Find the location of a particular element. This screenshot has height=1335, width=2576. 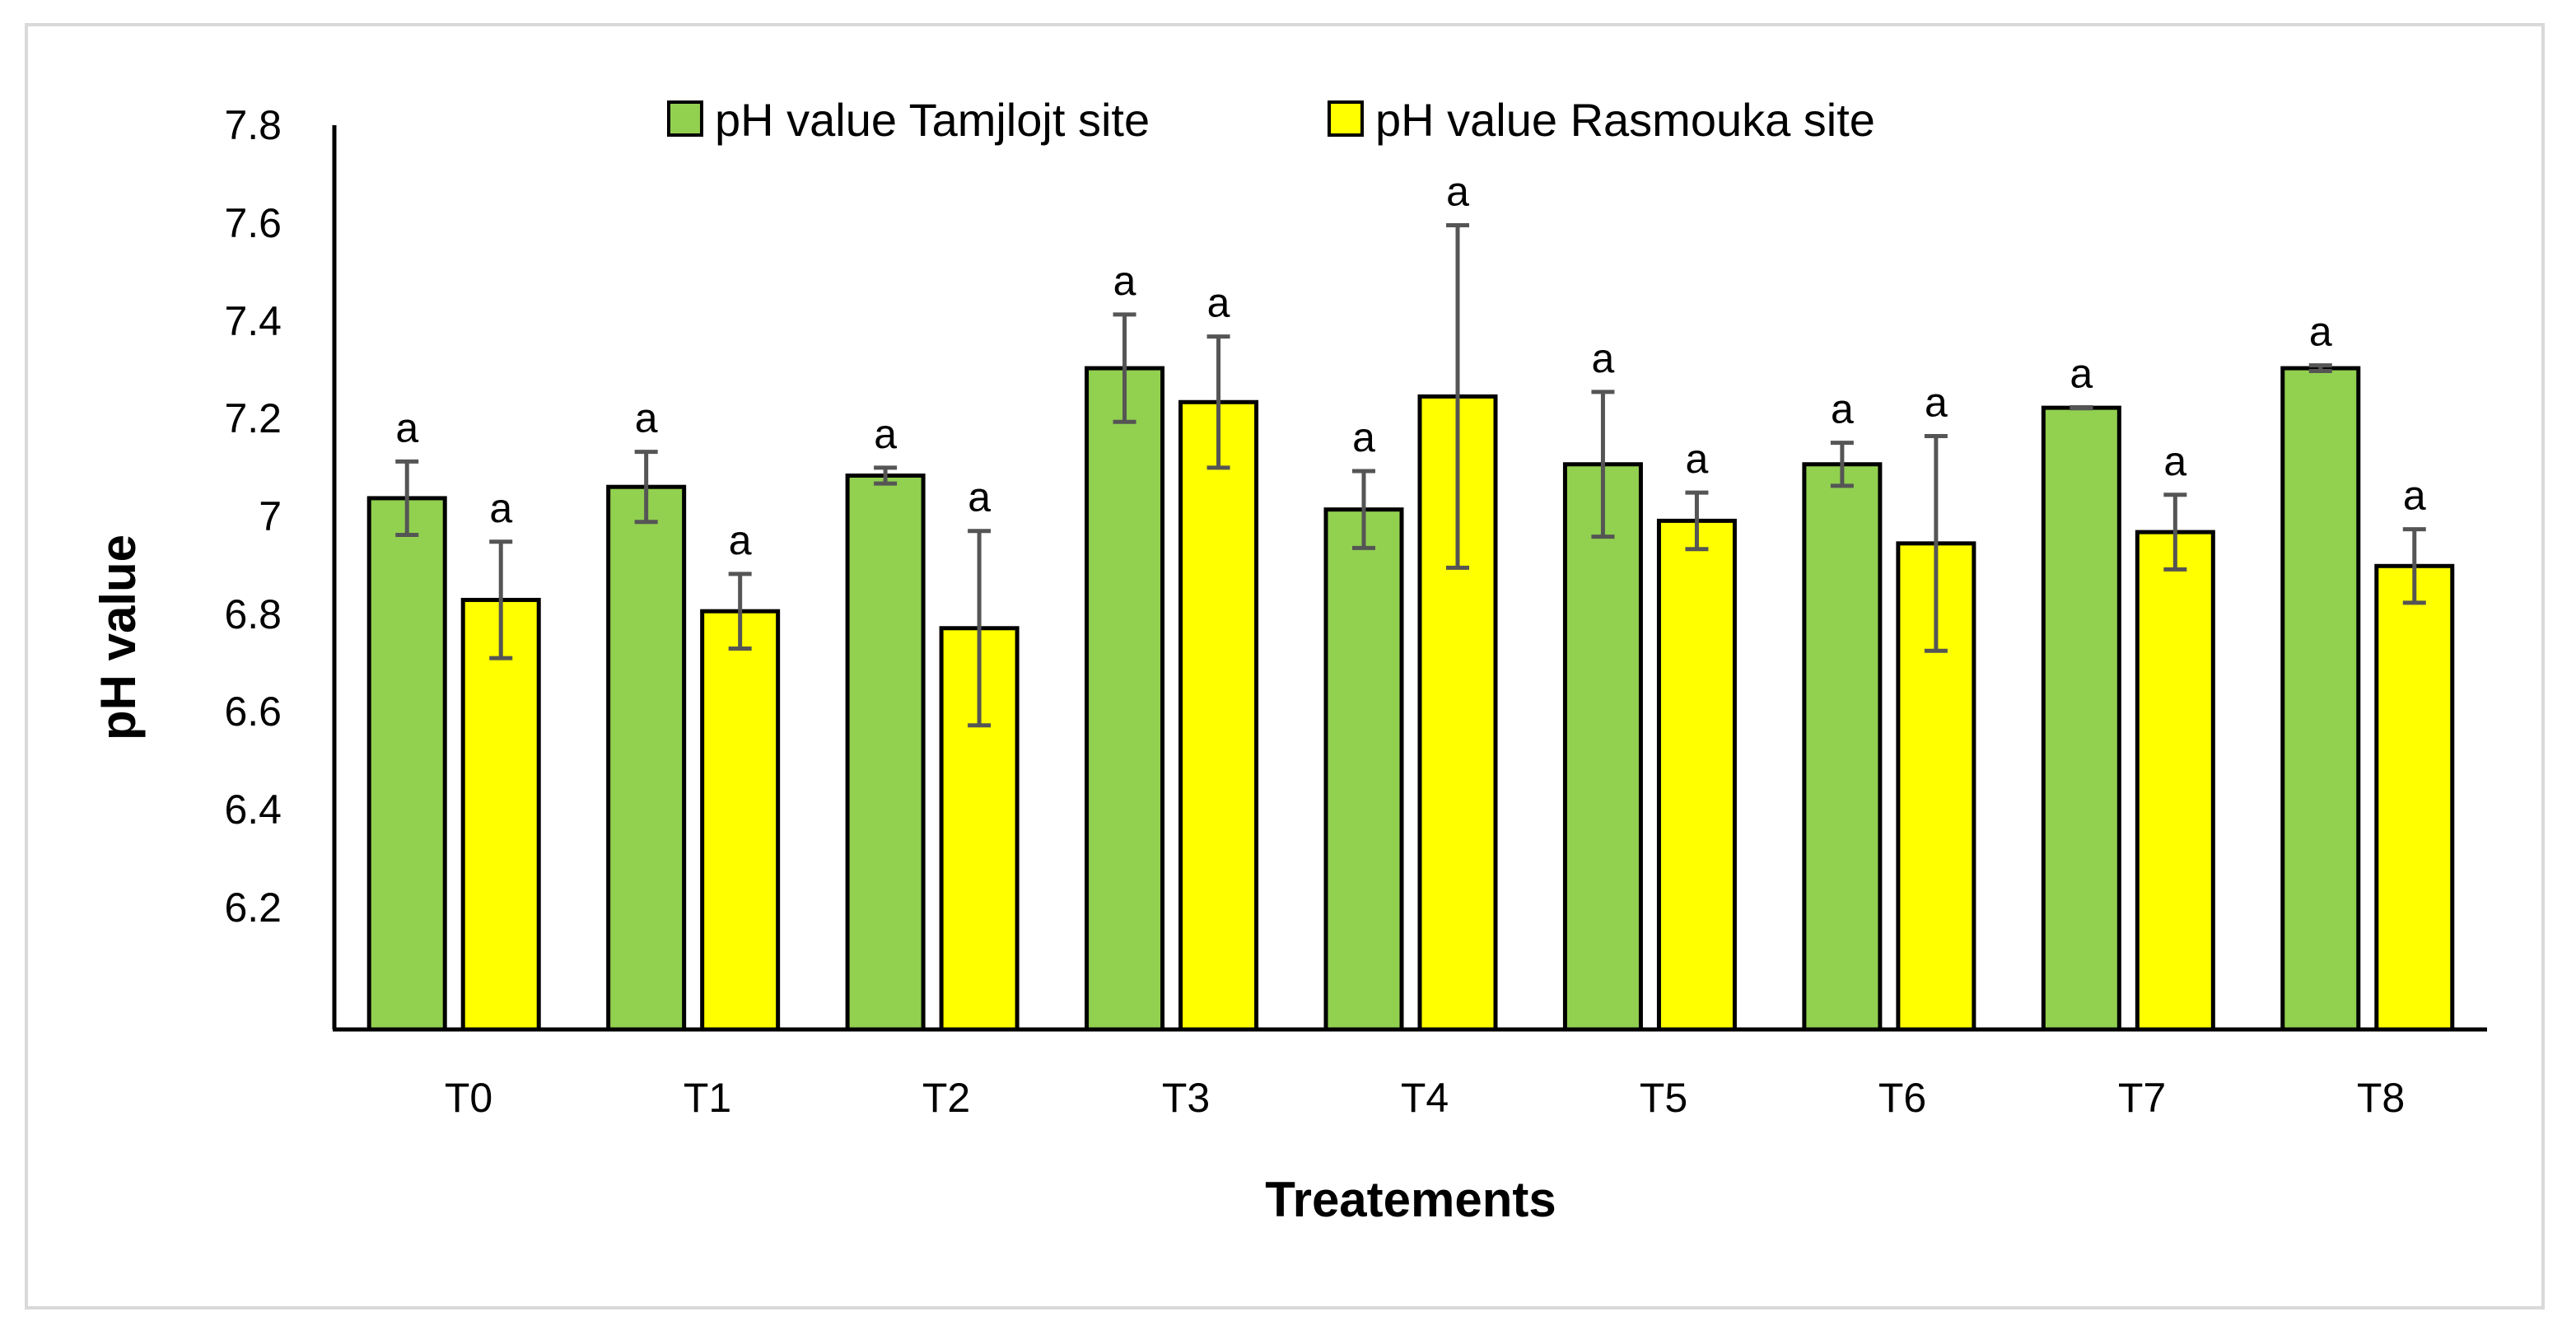

x-tick-label: T0 is located at coordinates (468, 1098).